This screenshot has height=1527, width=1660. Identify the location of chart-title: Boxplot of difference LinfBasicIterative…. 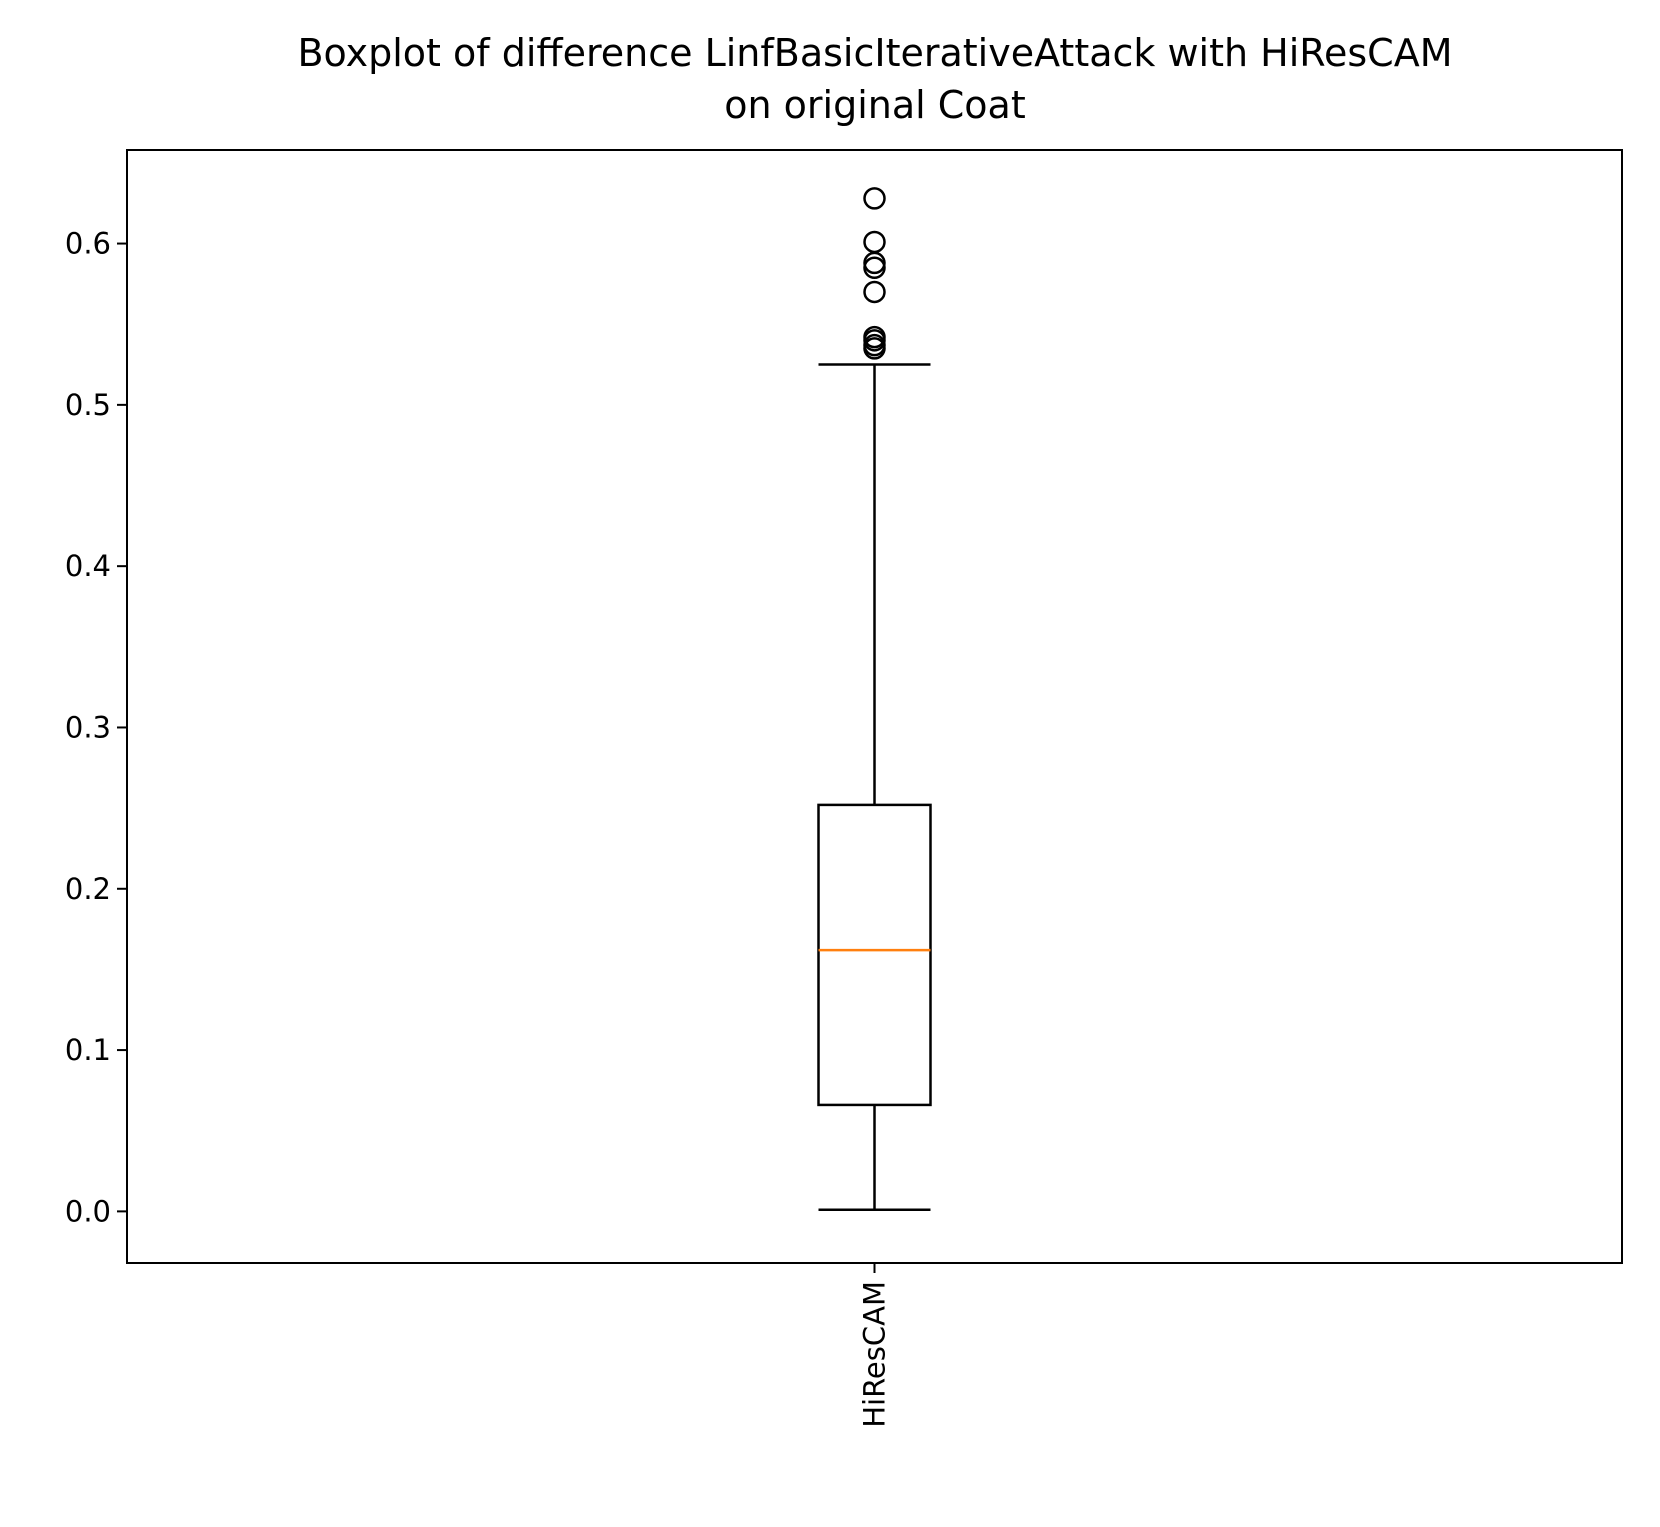
(874, 79).